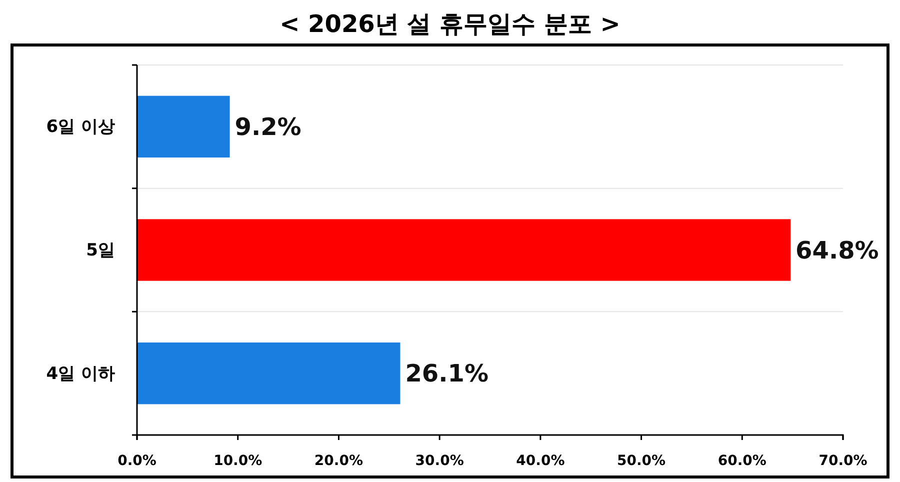 The image size is (900, 482). What do you see at coordinates (450, 24) in the screenshot?
I see `chart-title: < 2026년 설 휴무일수 분포 >` at bounding box center [450, 24].